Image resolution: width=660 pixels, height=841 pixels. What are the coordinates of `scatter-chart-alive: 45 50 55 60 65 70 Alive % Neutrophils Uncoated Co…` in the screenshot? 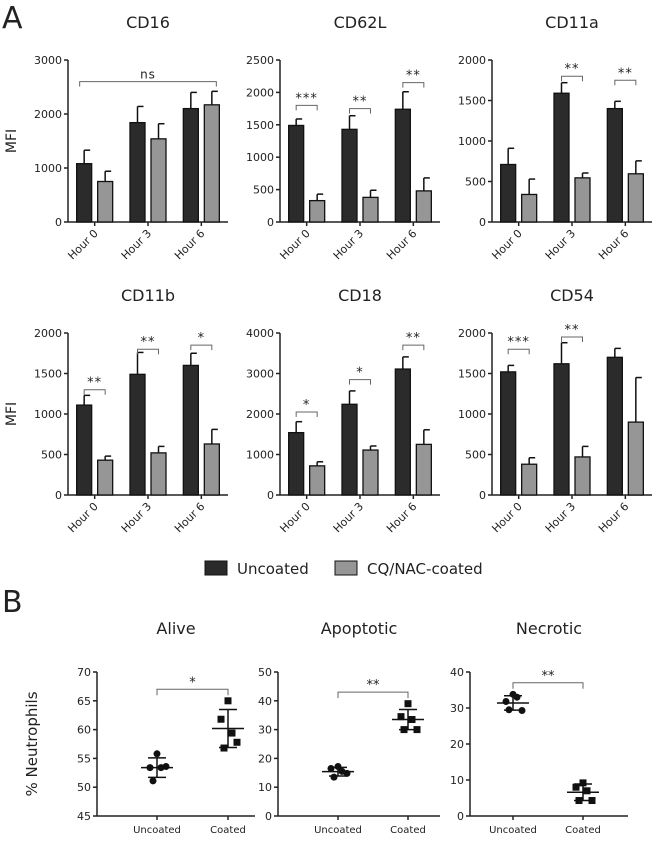 It's located at (139, 727).